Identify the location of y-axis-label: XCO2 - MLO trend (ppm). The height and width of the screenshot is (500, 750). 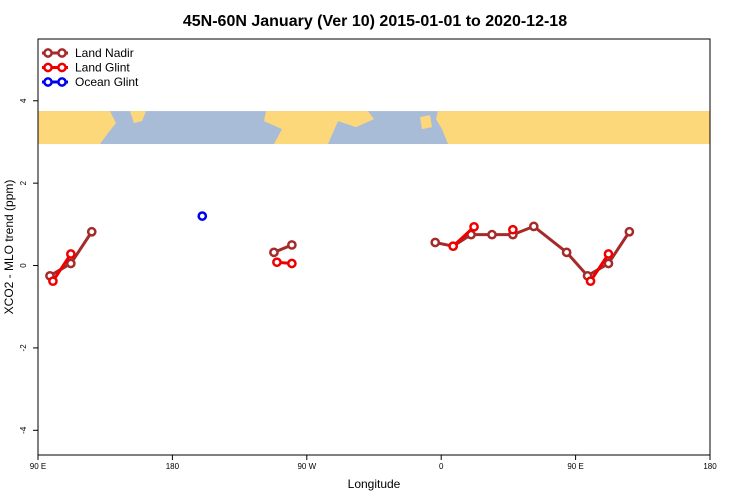
(9, 247).